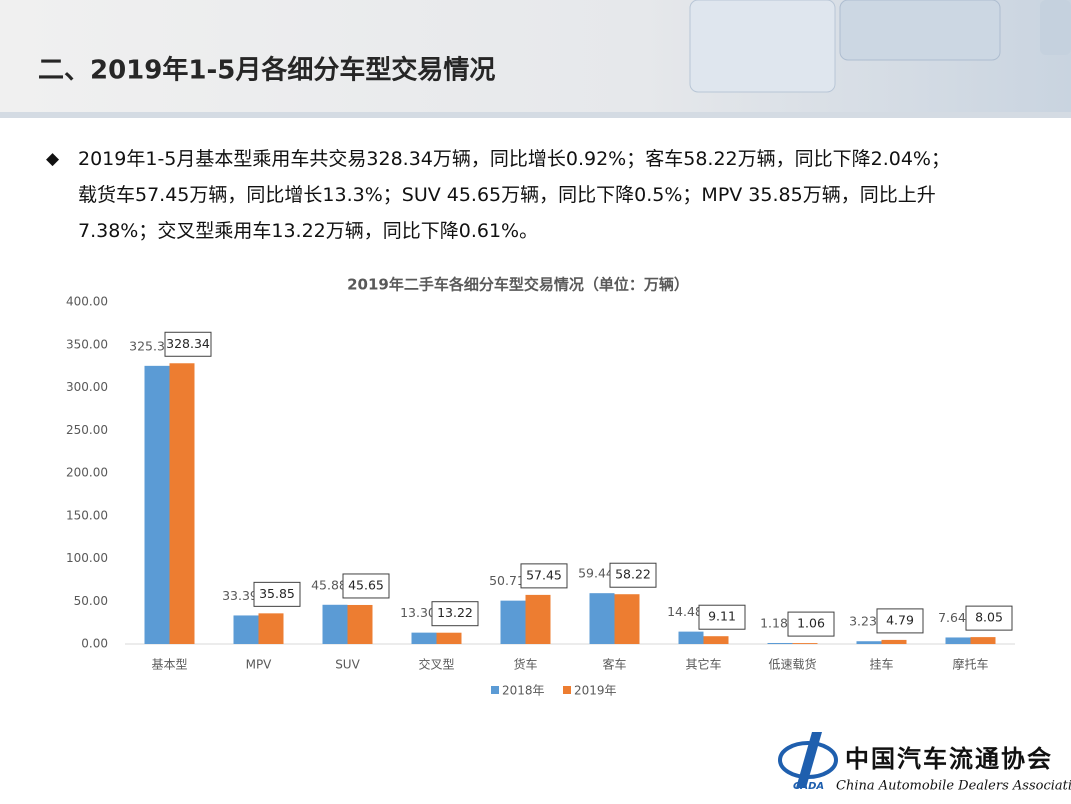 This screenshot has width=1071, height=804. I want to click on y-tick-label: 50.00, so click(91, 601).